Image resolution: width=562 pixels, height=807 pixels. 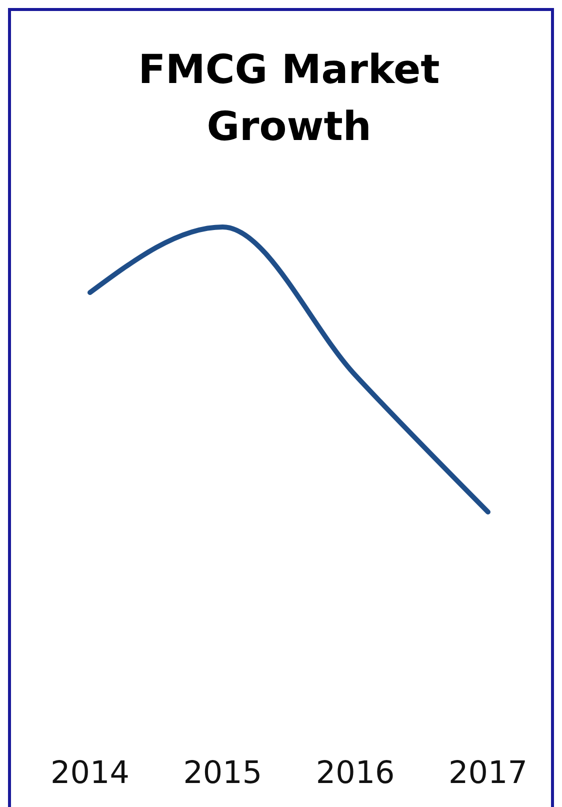 What do you see at coordinates (488, 773) in the screenshot?
I see `x-tick-label: 2017` at bounding box center [488, 773].